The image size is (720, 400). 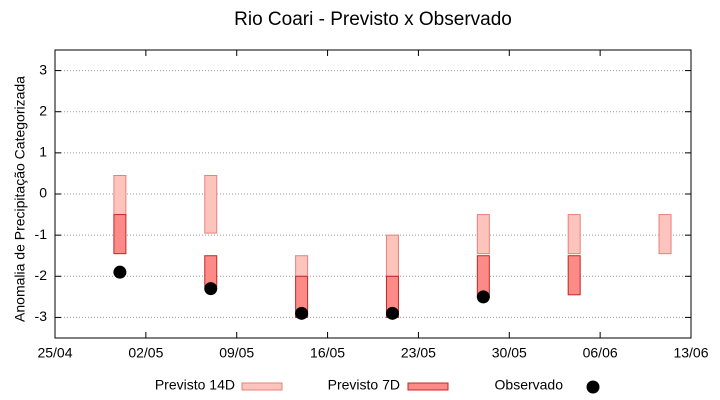 I want to click on x-tick-label: 23/05, so click(x=418, y=353).